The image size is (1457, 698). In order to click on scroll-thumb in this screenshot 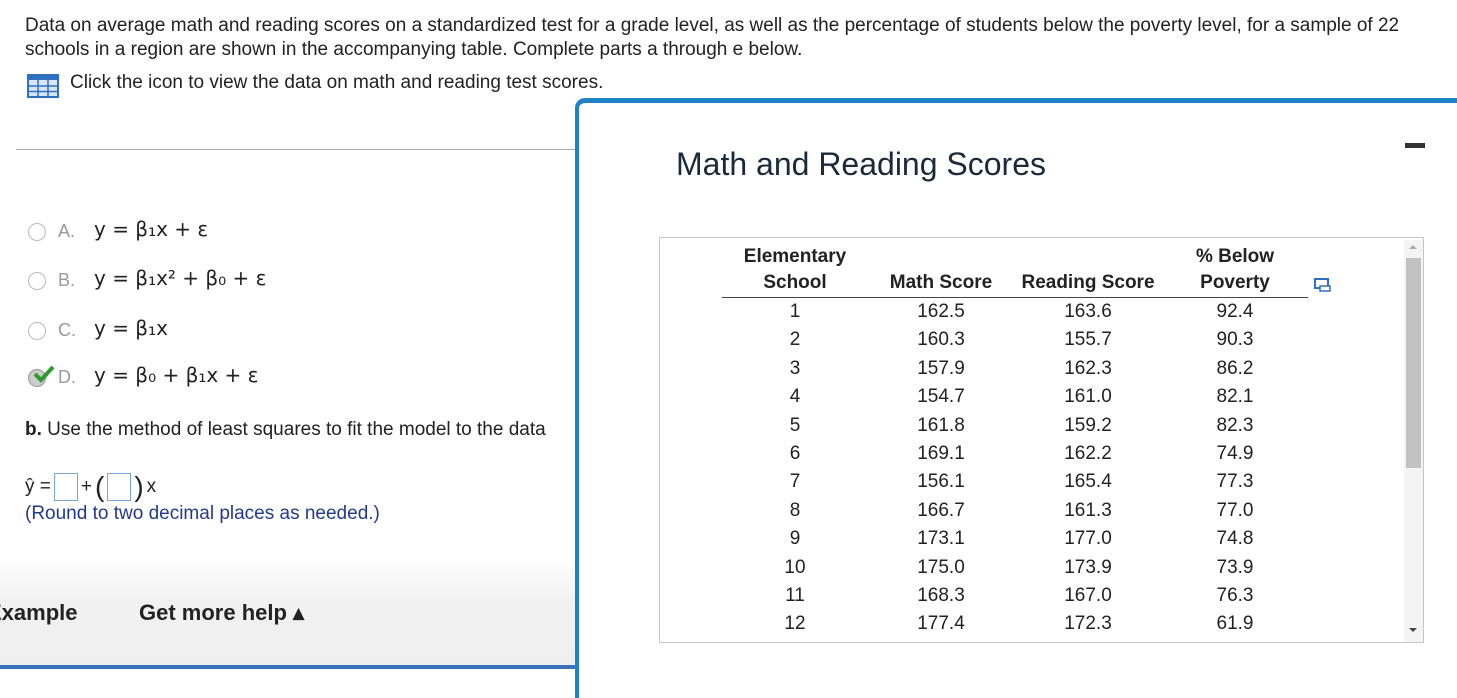, I will do `click(1413, 363)`.